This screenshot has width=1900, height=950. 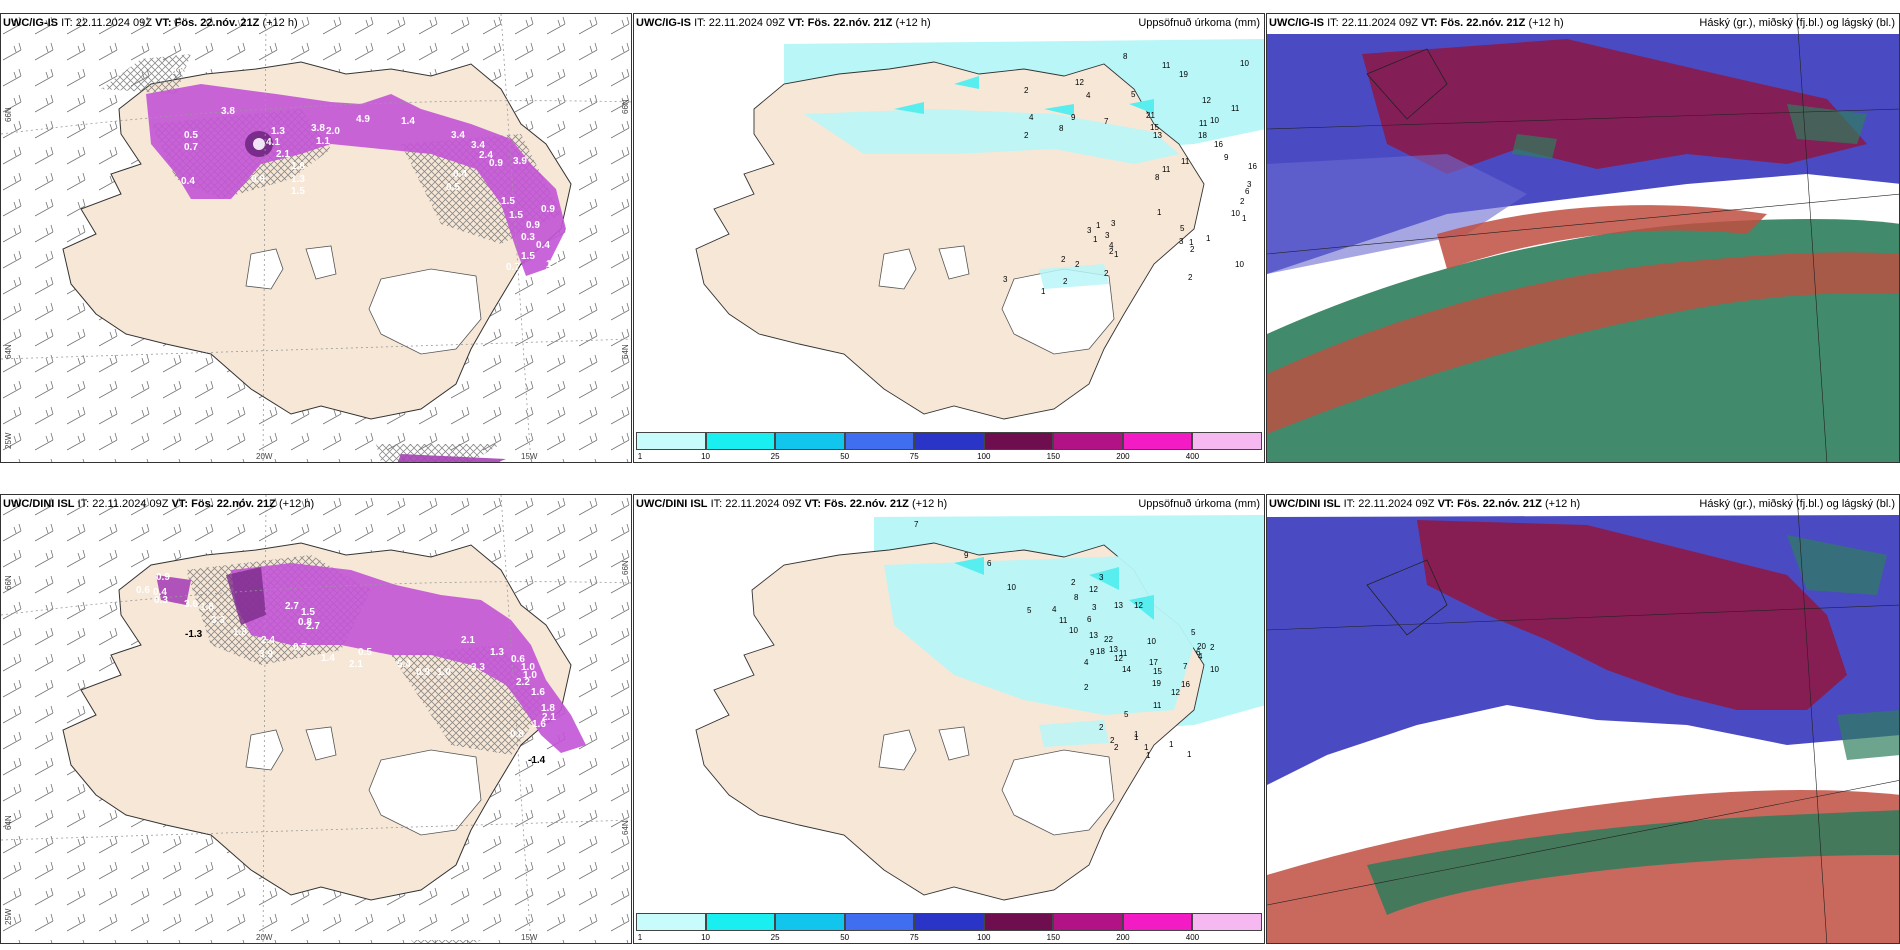 What do you see at coordinates (1199, 23) in the screenshot?
I see `panel-right-title: Uppsöfnuð úrkoma (mm)` at bounding box center [1199, 23].